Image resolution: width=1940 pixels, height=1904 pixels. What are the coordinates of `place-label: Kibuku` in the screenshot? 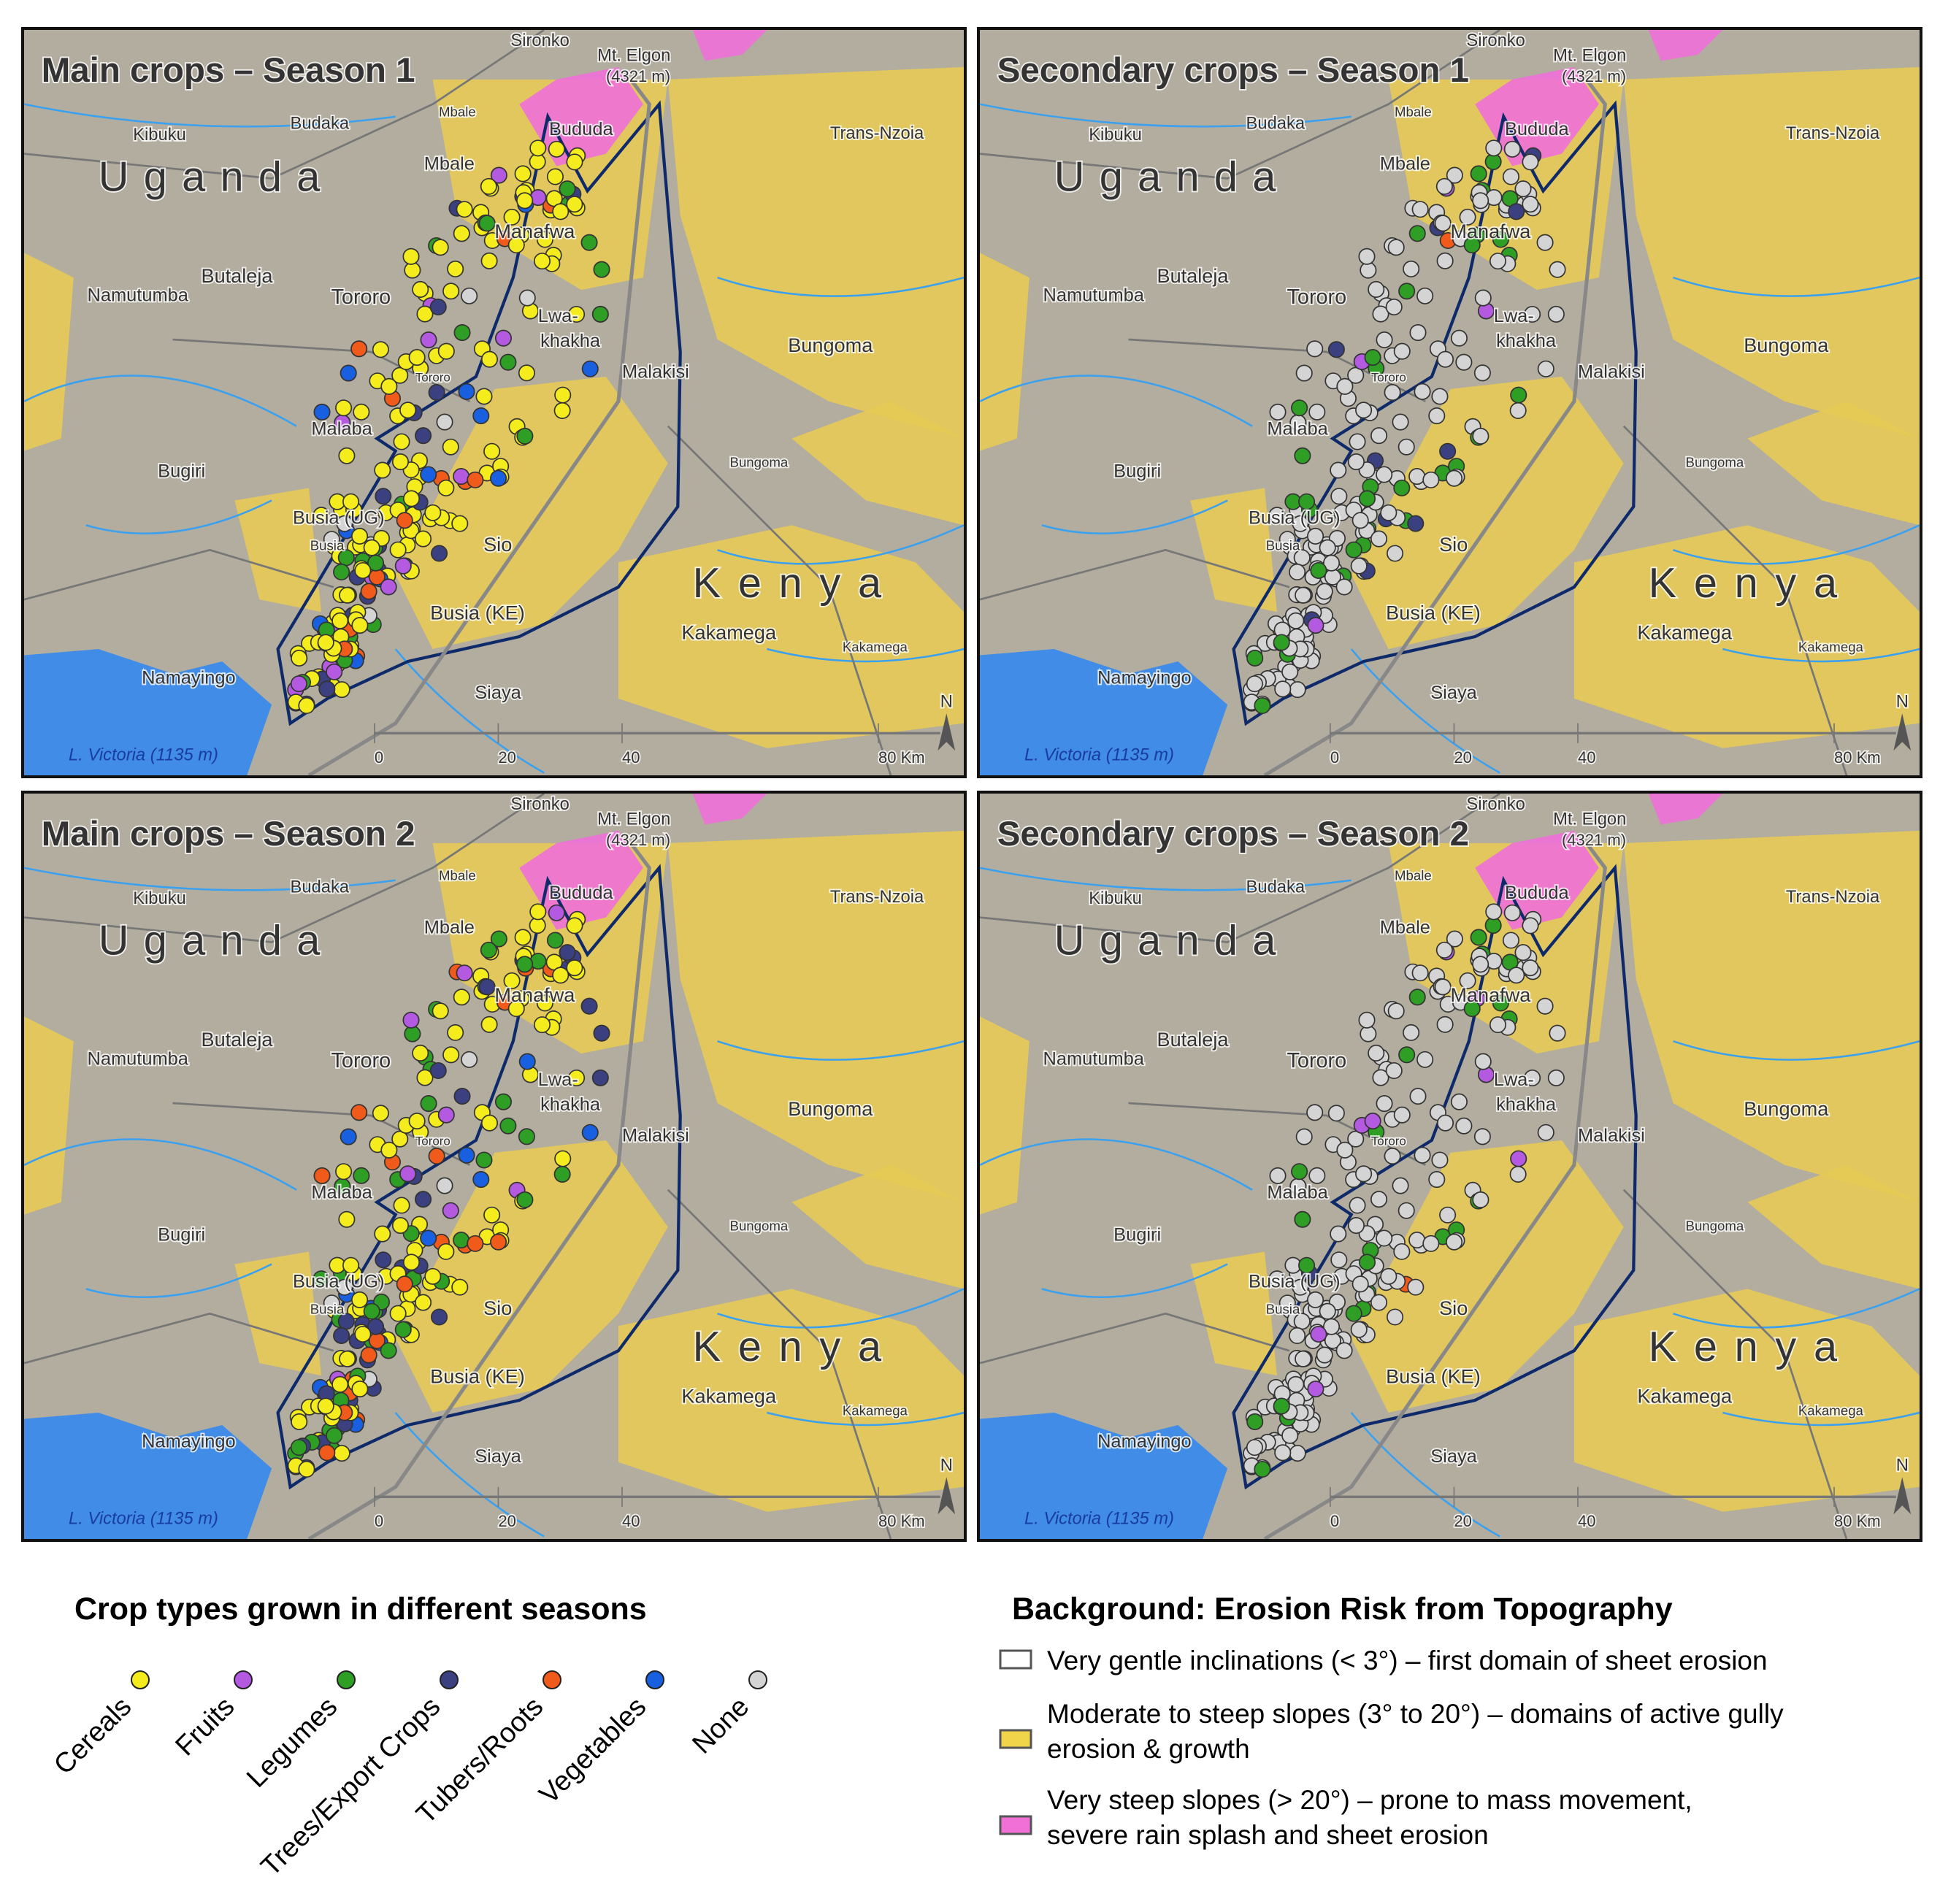 It's located at (1115, 135).